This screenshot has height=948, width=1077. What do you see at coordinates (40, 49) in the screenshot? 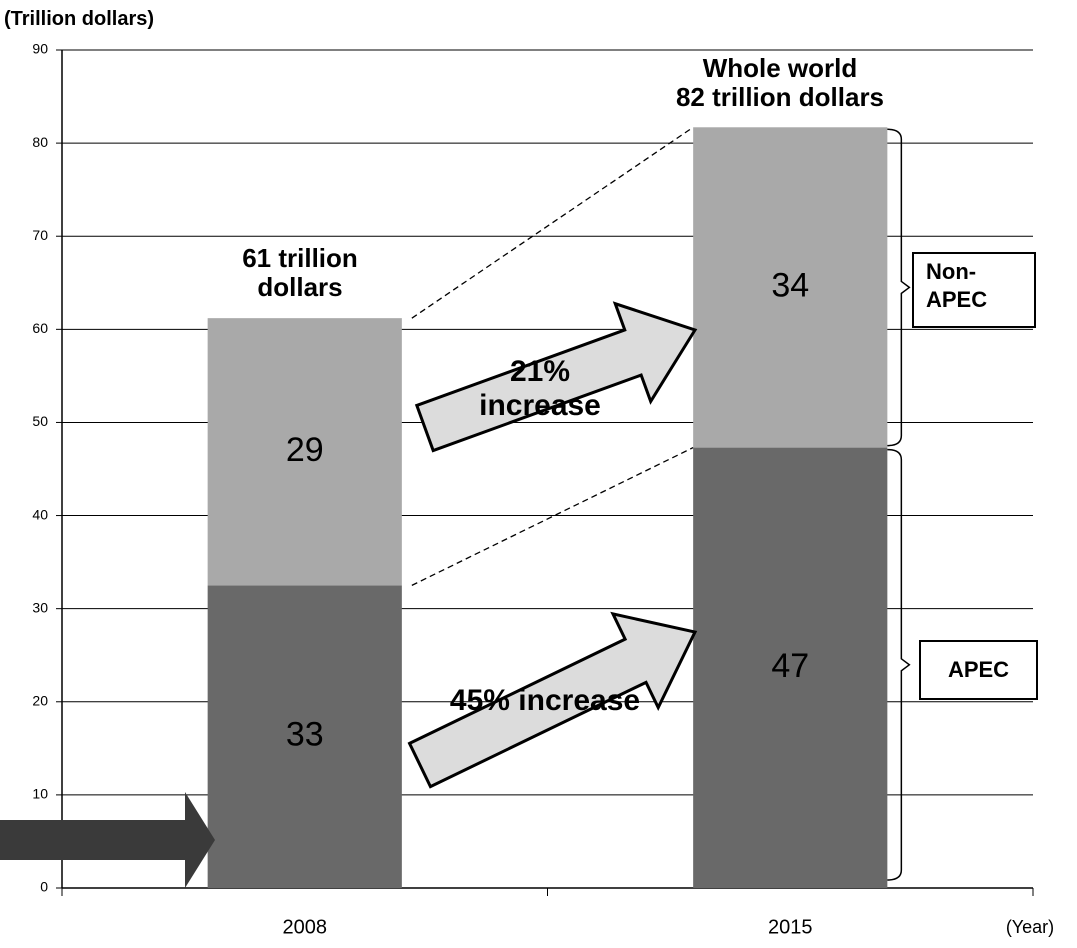
I see `y-tick-label: 90` at bounding box center [40, 49].